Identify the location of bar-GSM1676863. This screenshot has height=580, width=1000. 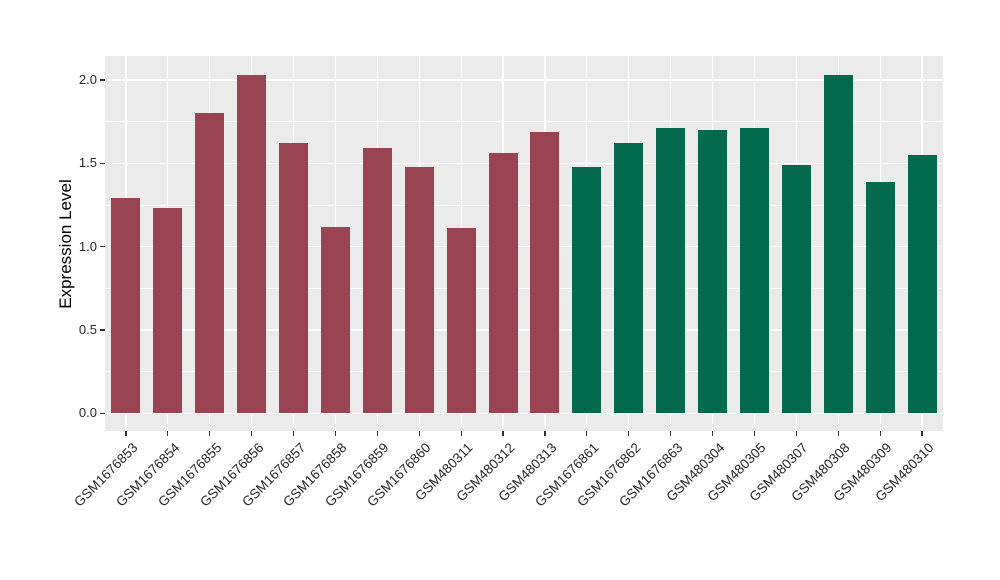
(671, 271).